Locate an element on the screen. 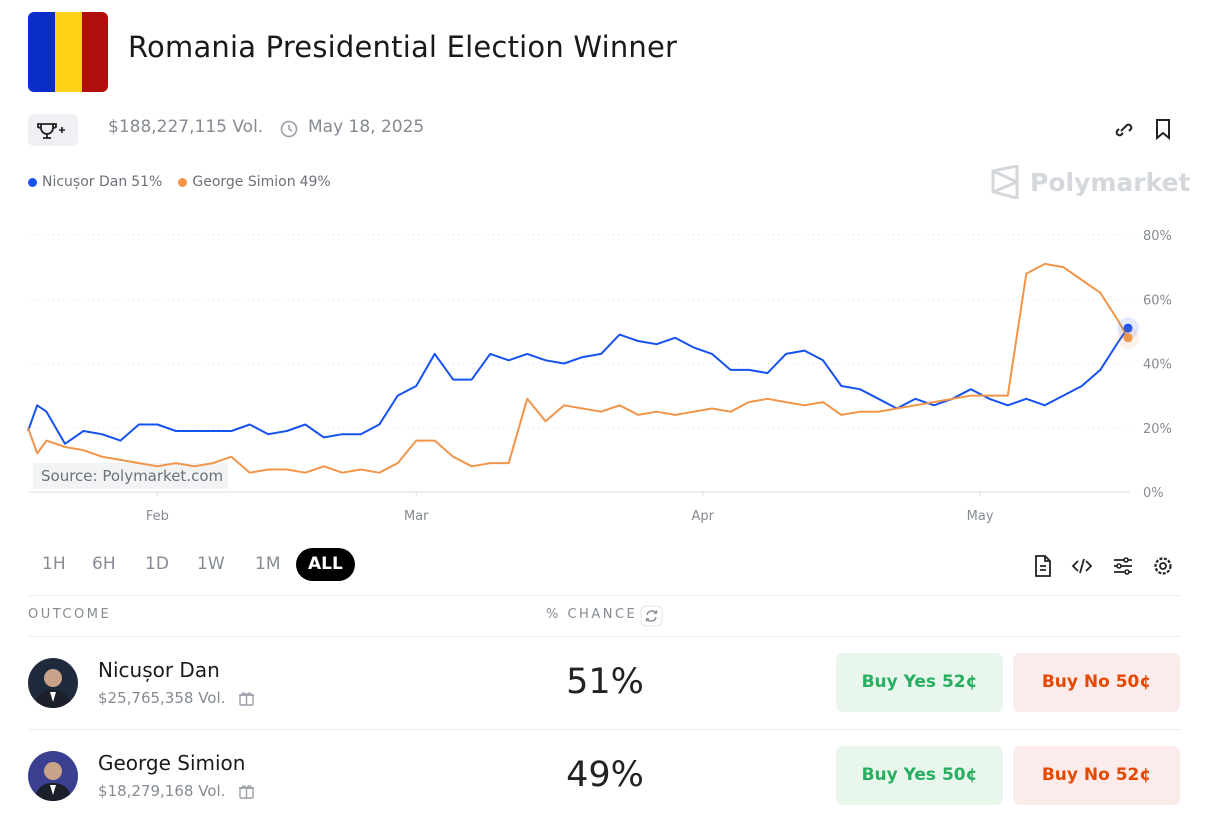 The image size is (1210, 837). doc-button is located at coordinates (1043, 566).